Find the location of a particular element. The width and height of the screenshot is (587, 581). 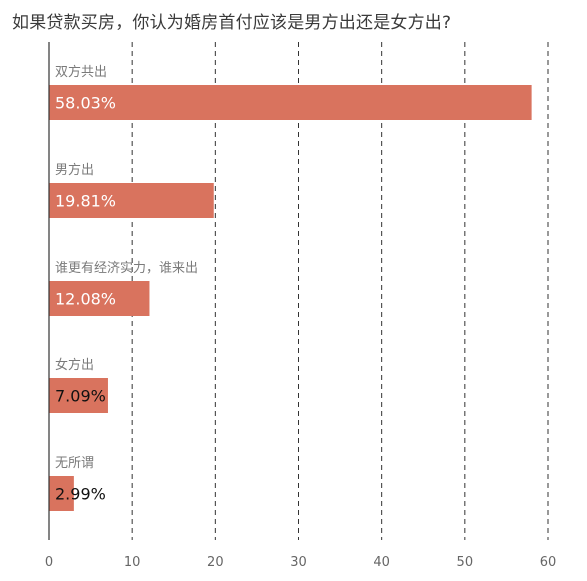

category-label-2: 谁更有经济实力，谁来出 is located at coordinates (126, 268).